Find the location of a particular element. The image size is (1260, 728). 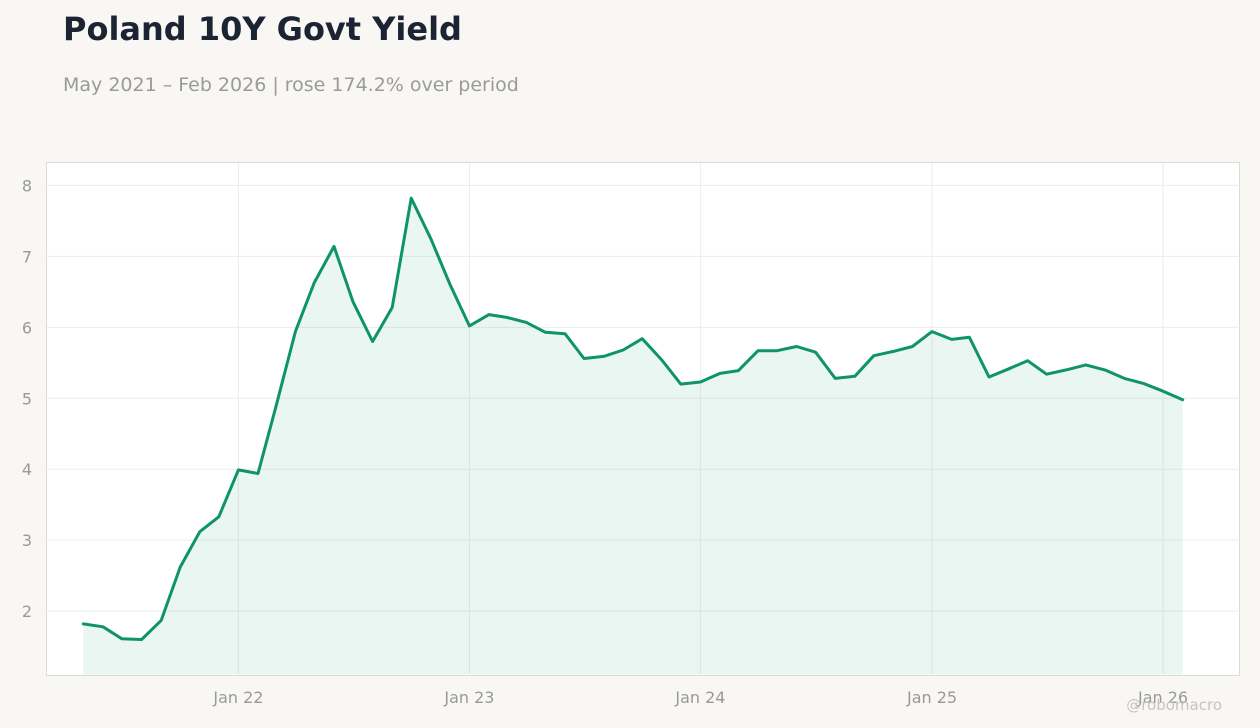

y-tick-label: 7 is located at coordinates (27, 256).